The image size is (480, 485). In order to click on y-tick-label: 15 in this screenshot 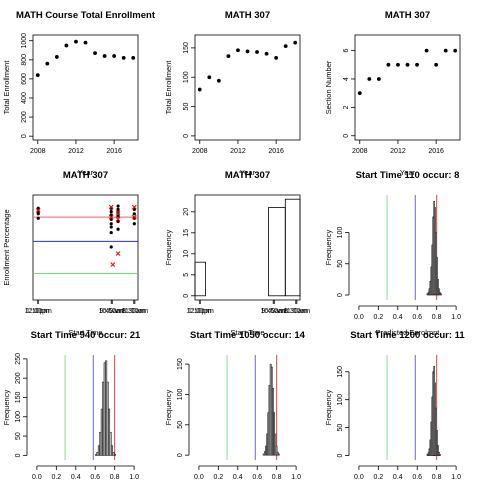, I will do `click(186, 233)`.